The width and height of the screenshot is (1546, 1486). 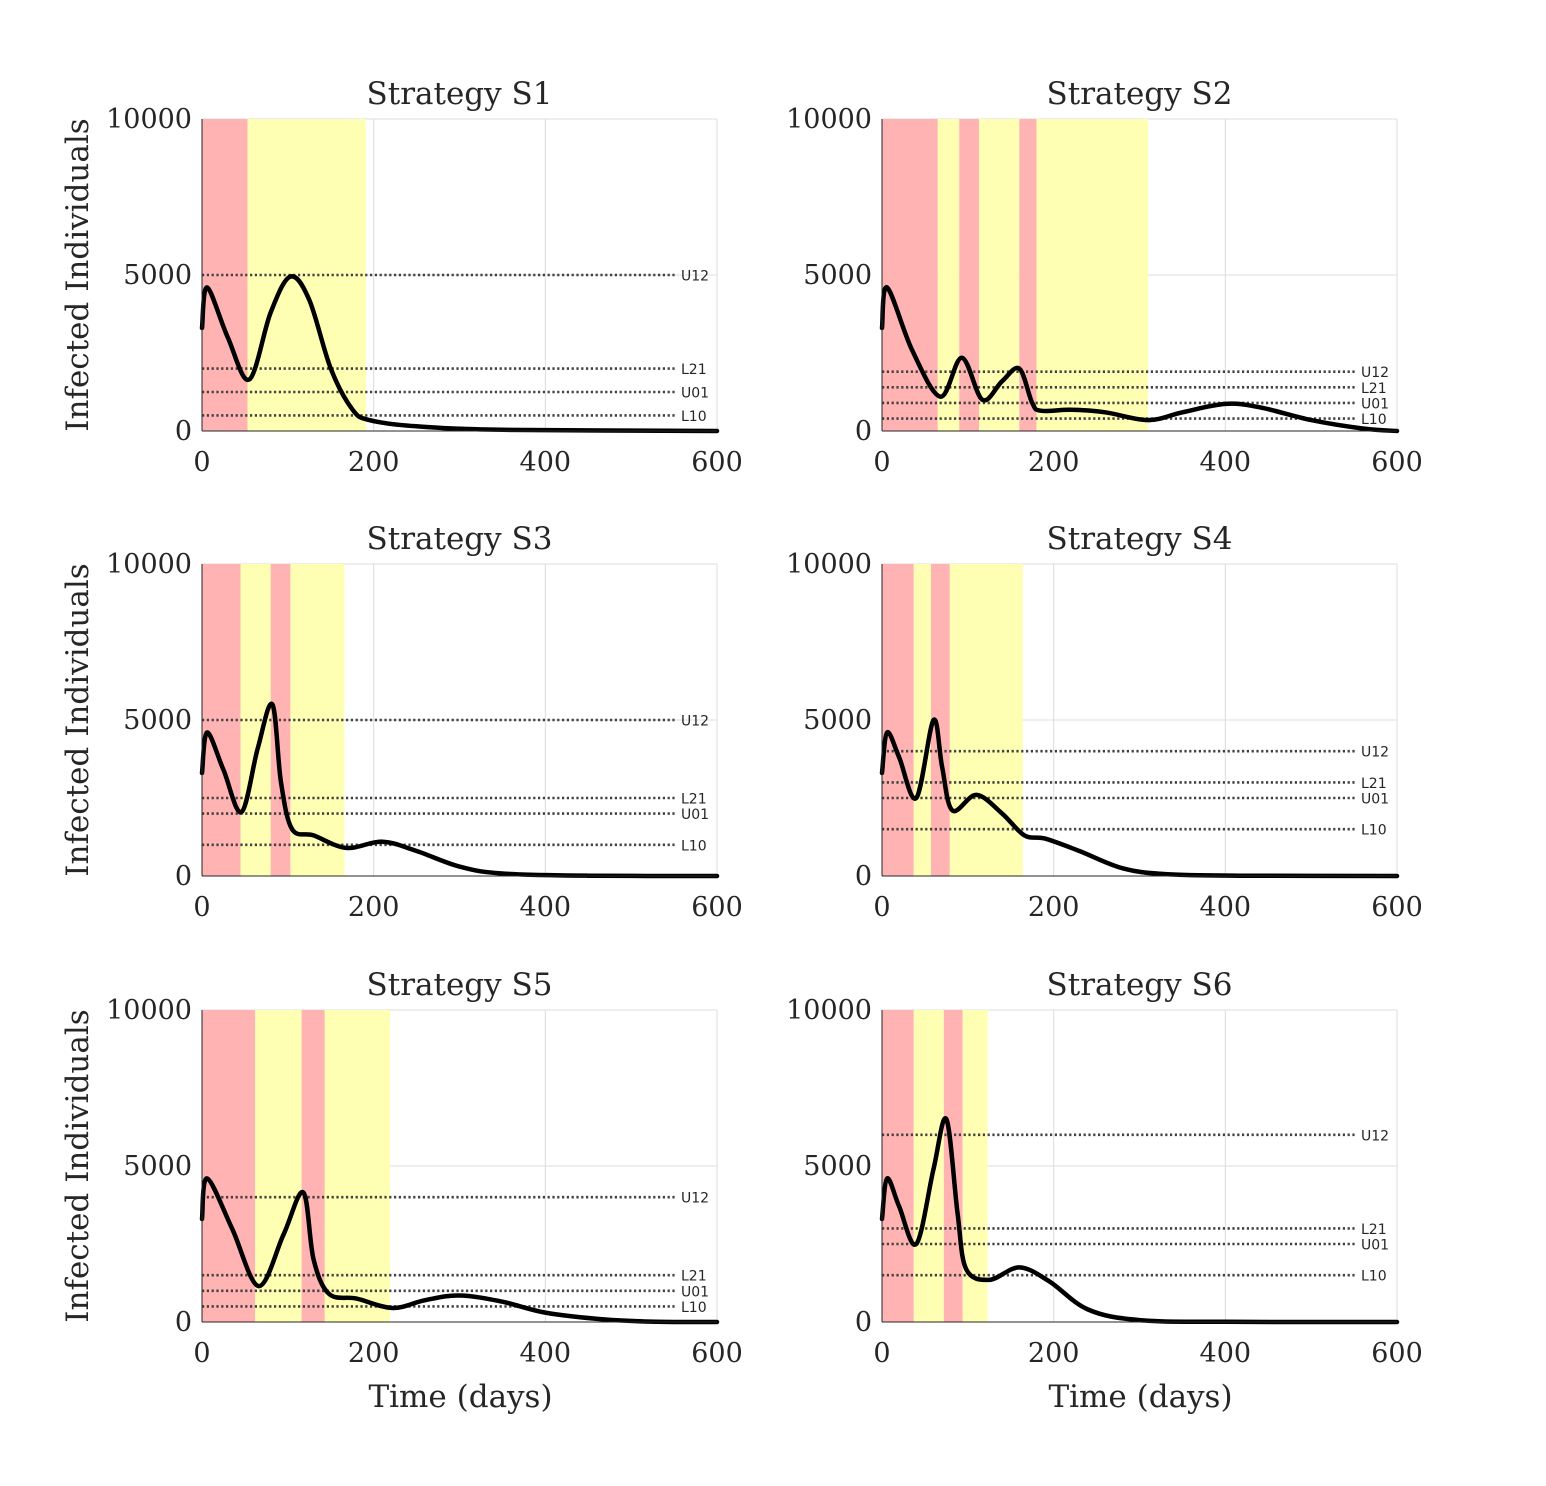 I want to click on chart-title: Strategy S6, so click(x=1140, y=985).